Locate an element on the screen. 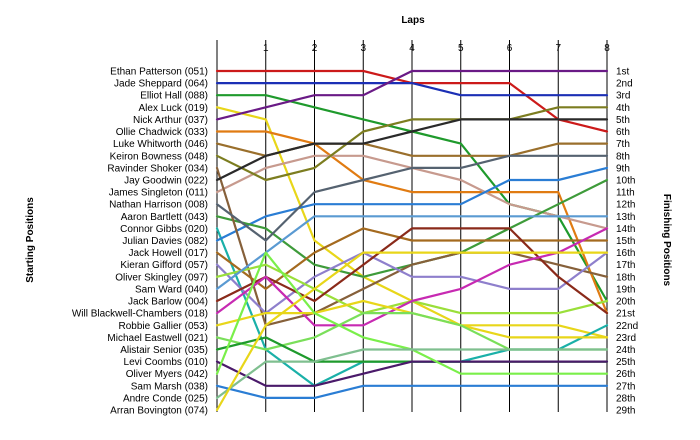  starting-label: Robbie Gallier (053) is located at coordinates (164, 326).